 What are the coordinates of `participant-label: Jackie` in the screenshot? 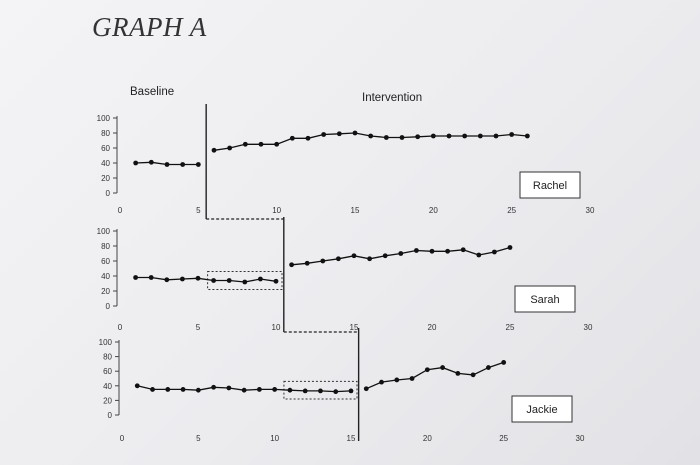 It's located at (541, 410).